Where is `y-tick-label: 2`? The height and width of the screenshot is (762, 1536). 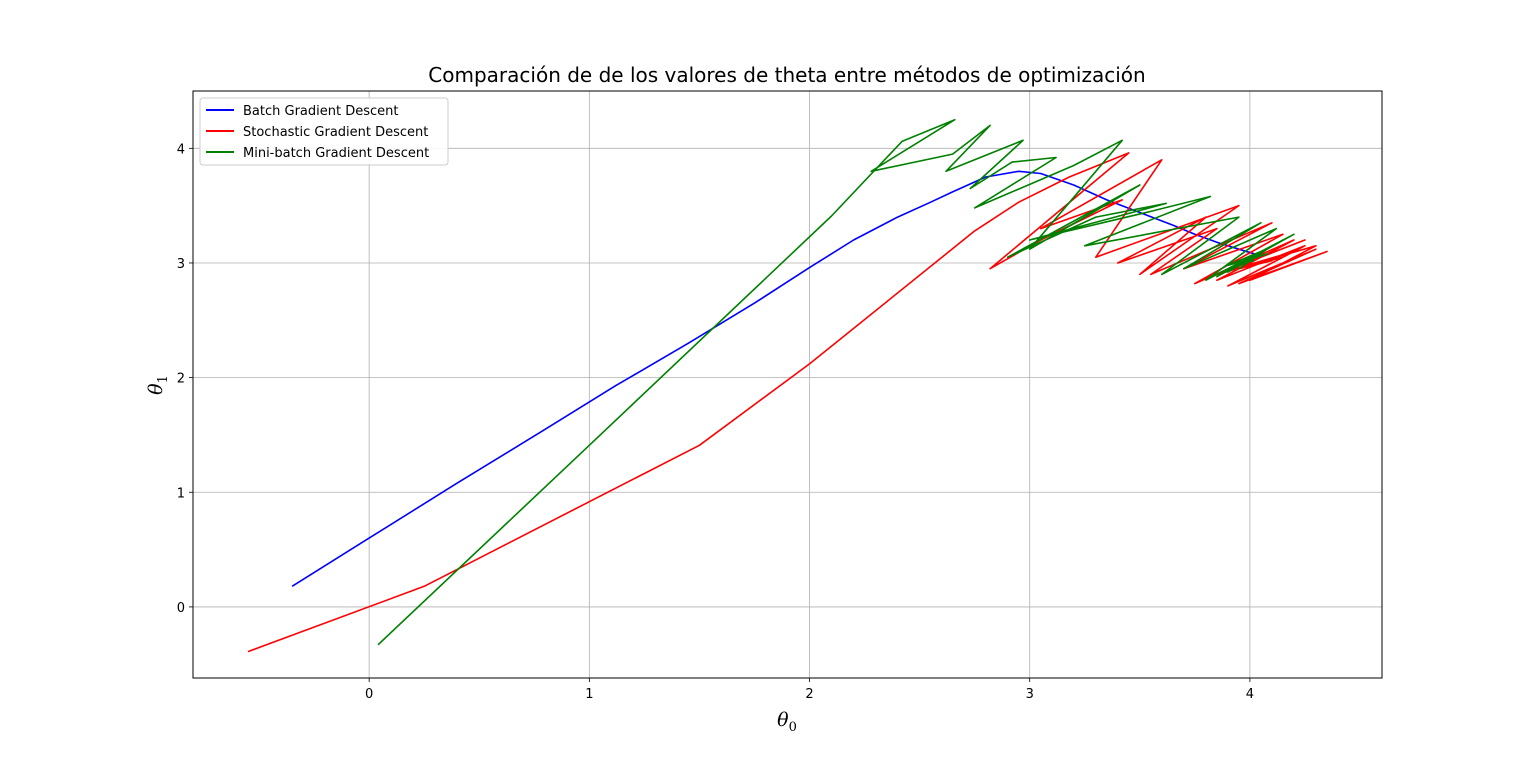
y-tick-label: 2 is located at coordinates (181, 379).